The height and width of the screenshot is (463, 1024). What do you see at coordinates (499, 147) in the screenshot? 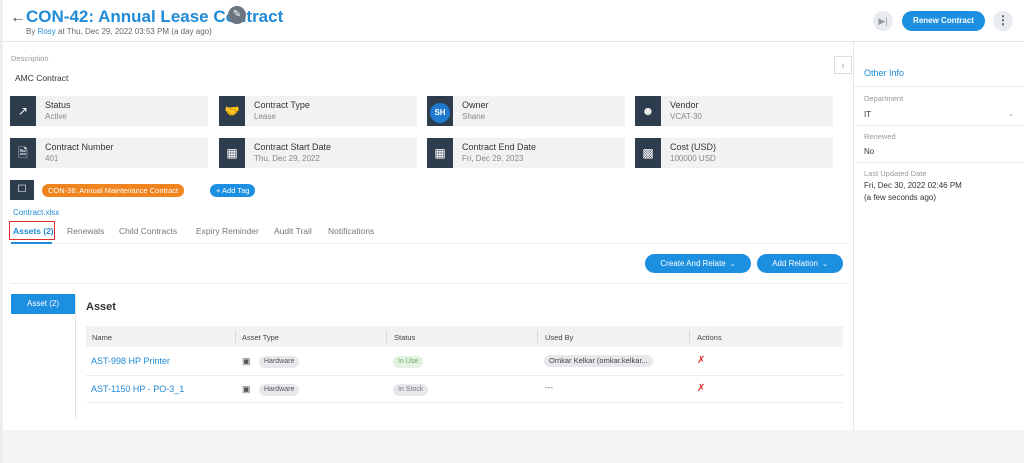
I see `card-label: Contract End Date` at bounding box center [499, 147].